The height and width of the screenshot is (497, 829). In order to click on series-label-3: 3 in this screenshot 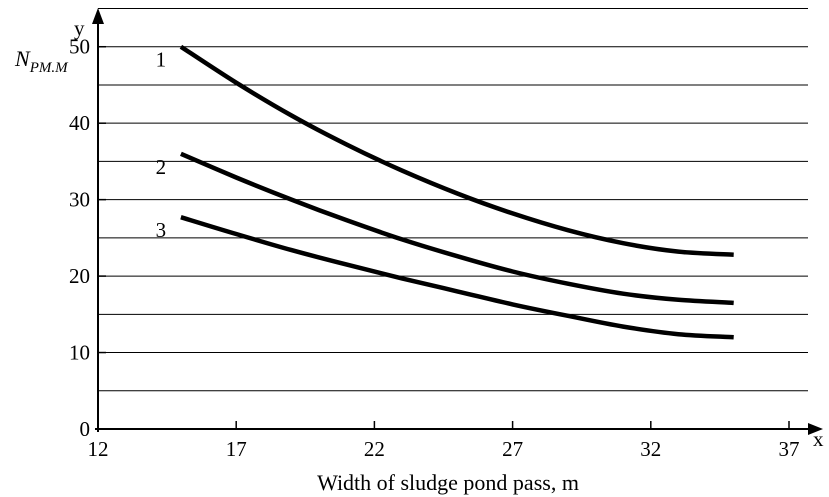, I will do `click(161, 230)`.